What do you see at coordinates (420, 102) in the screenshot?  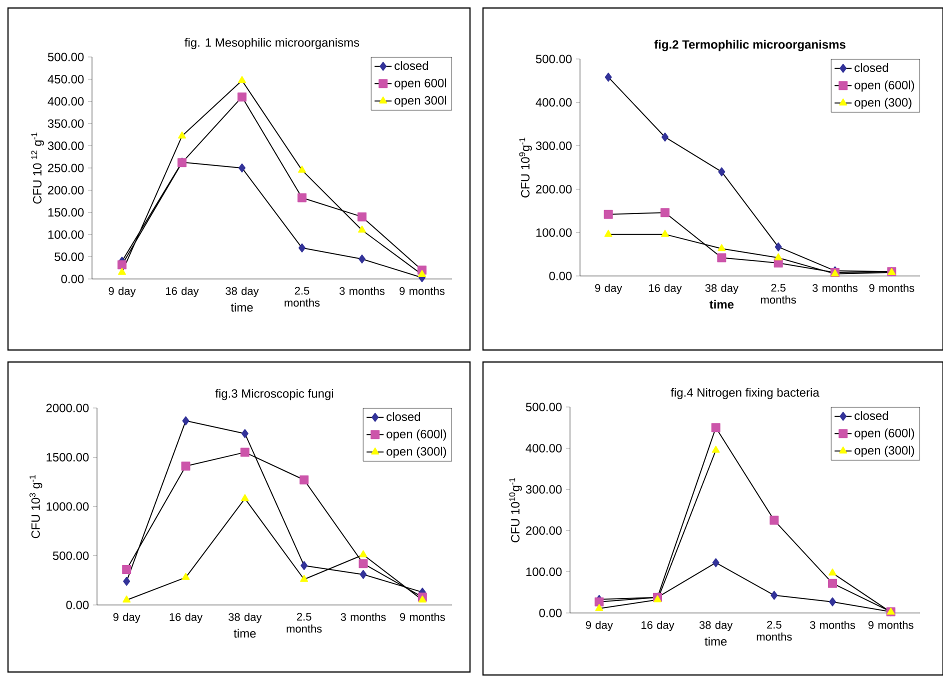 I see `legend-label: open 300l` at bounding box center [420, 102].